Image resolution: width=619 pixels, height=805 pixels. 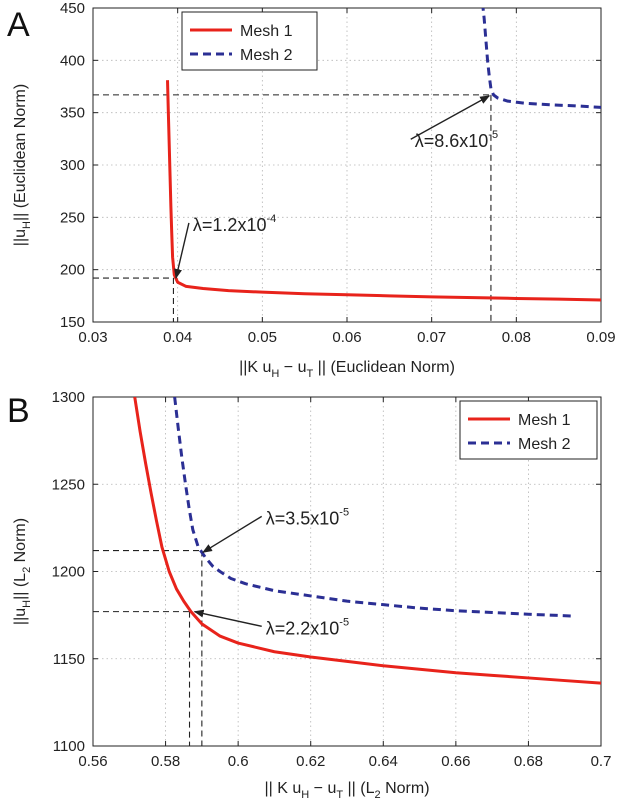 I want to click on y-tick-label: 300, so click(x=72, y=165).